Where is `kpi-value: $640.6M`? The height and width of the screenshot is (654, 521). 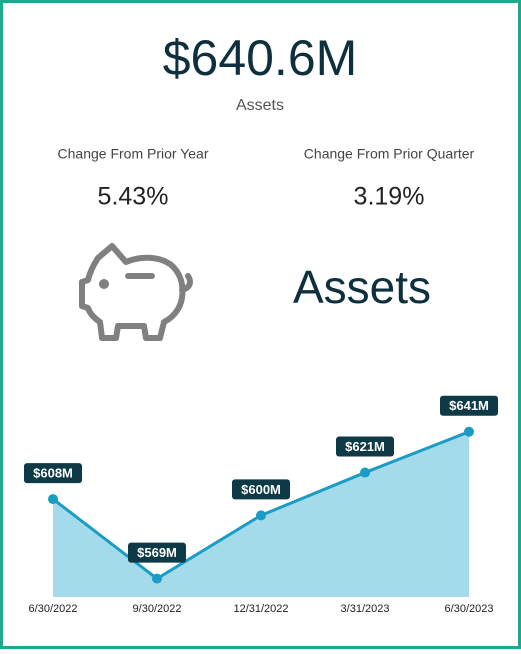 kpi-value: $640.6M is located at coordinates (260, 58).